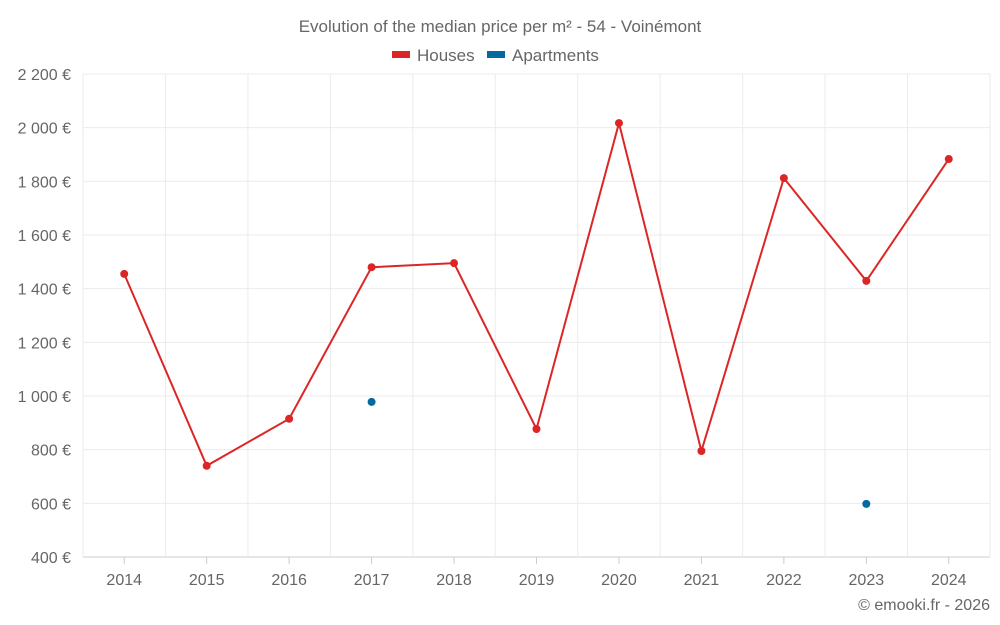 This screenshot has width=1000, height=625. I want to click on x-tick-label: 2021, so click(702, 580).